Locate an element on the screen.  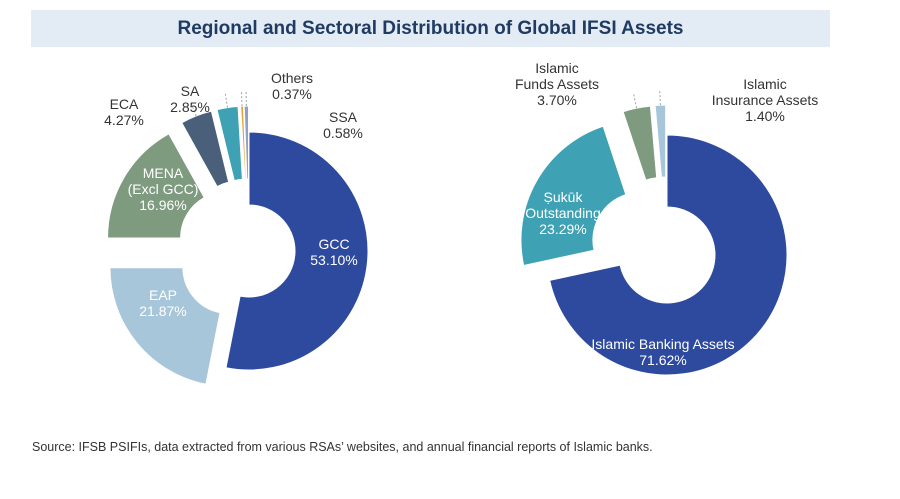
slice-uk-k-outstanding is located at coordinates (573, 196).